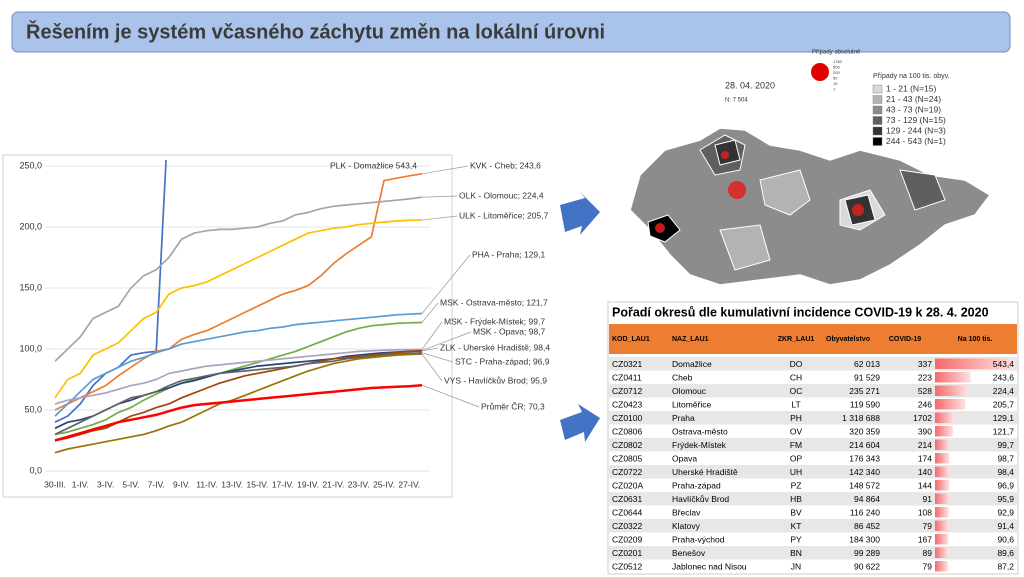  I want to click on table-cell: 142 340, so click(864, 472).